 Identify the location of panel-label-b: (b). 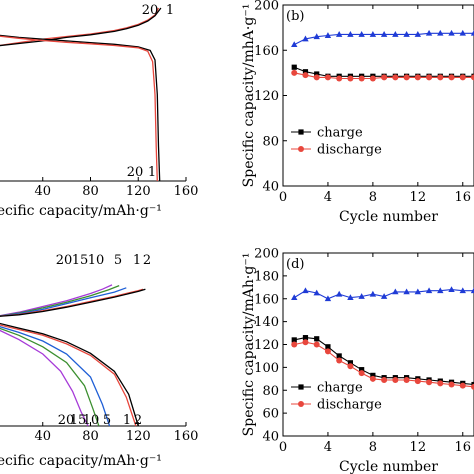
(295, 16).